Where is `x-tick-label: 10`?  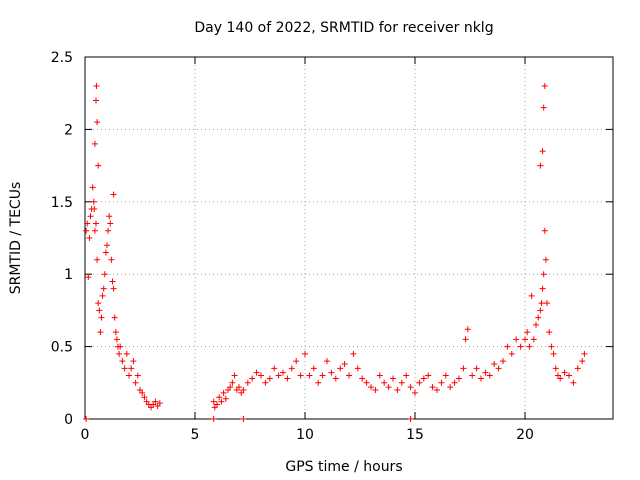 x-tick-label: 10 is located at coordinates (305, 435).